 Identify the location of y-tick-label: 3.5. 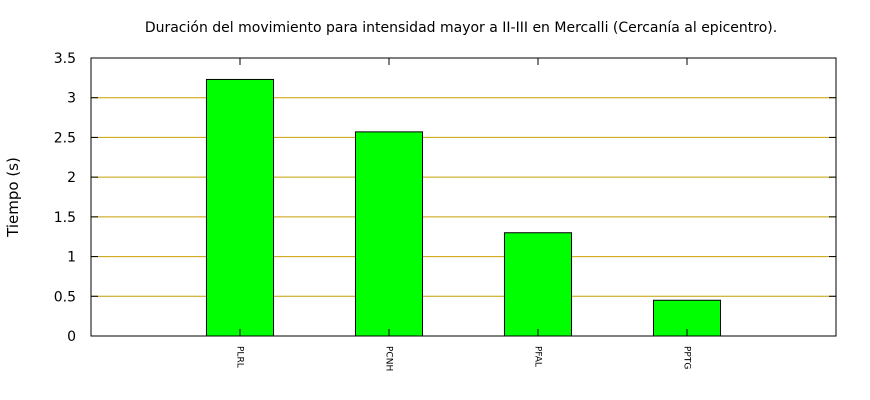
(65, 59).